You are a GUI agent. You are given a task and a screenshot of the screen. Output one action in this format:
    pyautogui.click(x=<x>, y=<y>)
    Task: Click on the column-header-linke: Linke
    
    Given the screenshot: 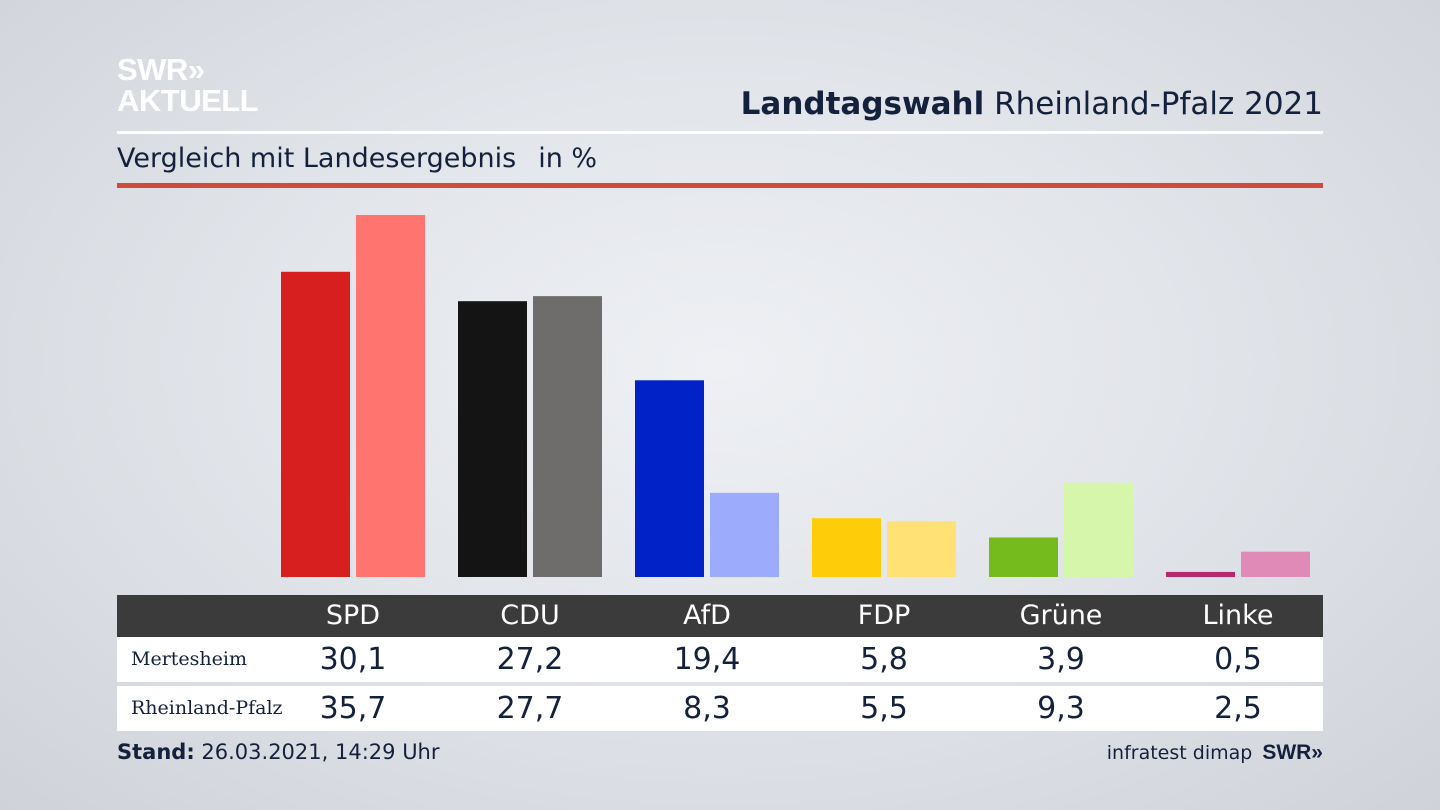 What is the action you would take?
    pyautogui.click(x=1238, y=615)
    